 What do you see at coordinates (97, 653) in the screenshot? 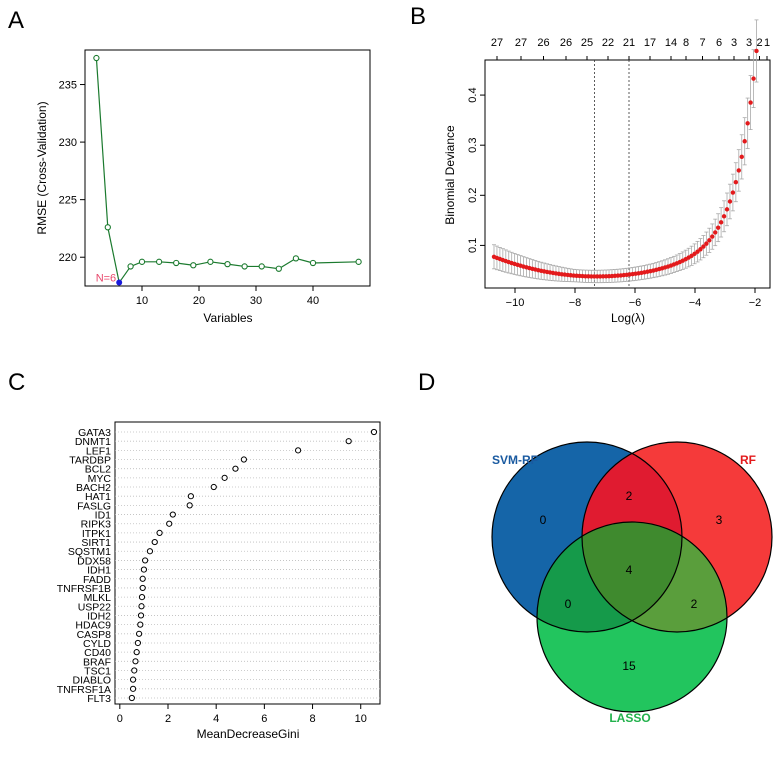
I see `panel-c-gene-label: CD40` at bounding box center [97, 653].